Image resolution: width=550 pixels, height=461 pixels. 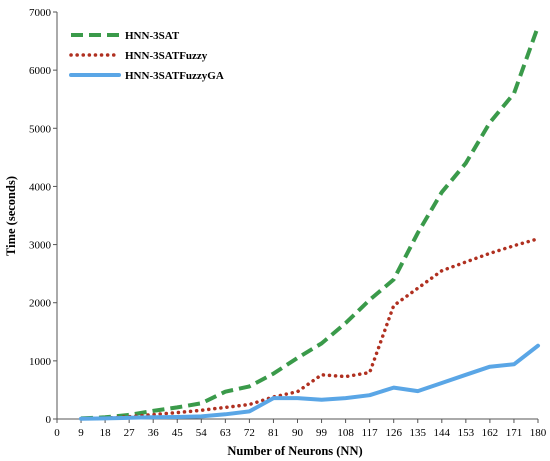 I want to click on x-tick-label: 72, so click(x=249, y=433).